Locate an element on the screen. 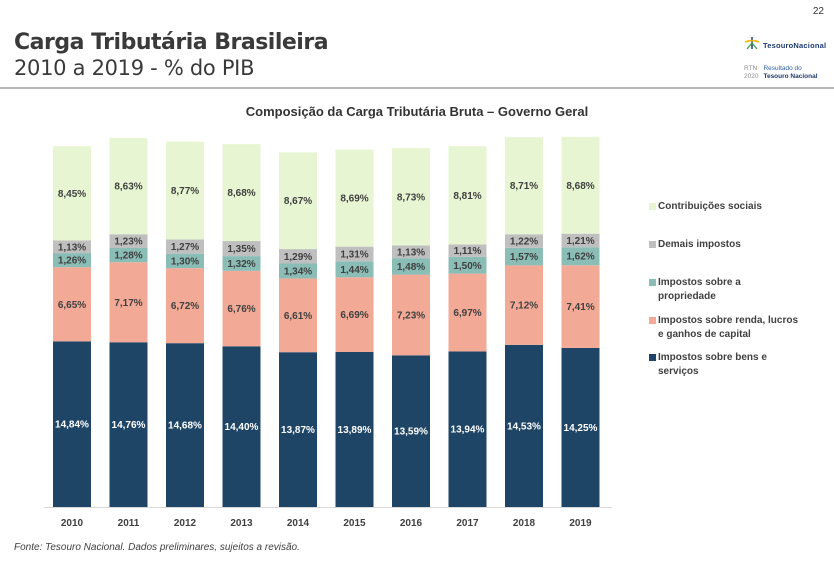 Image resolution: width=834 pixels, height=562 pixels. data-label: 8,45% is located at coordinates (72, 194).